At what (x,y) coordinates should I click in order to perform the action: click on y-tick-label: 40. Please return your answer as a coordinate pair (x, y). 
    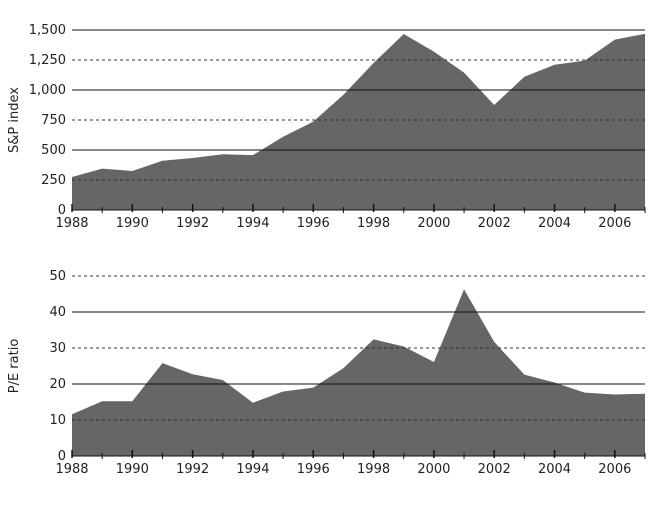
    Looking at the image, I should click on (57, 312).